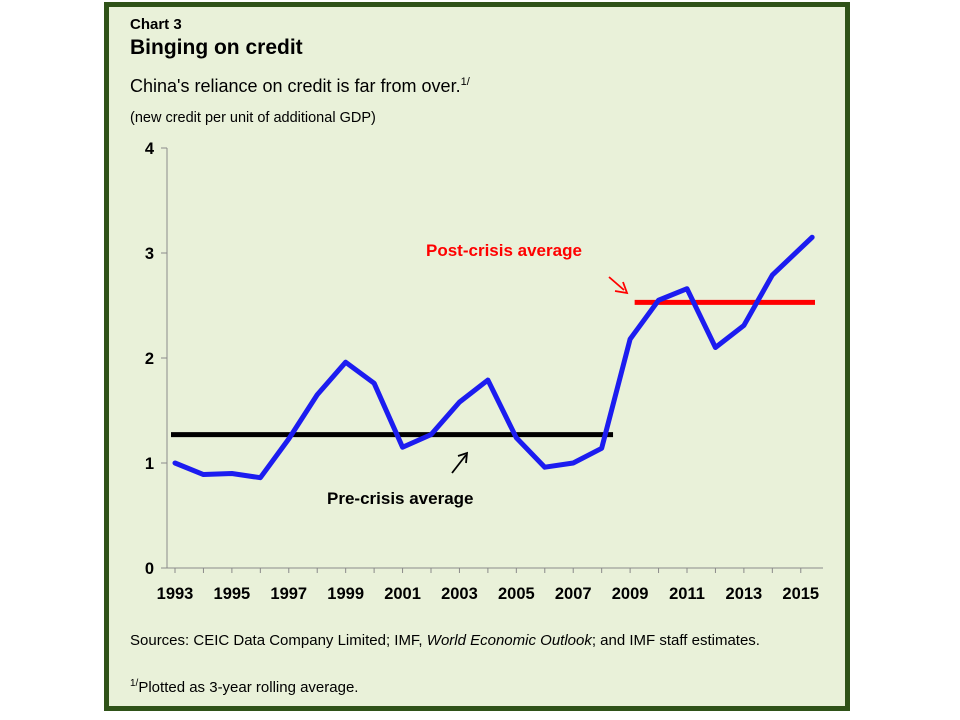  I want to click on x-tick-label: 1999, so click(345, 594).